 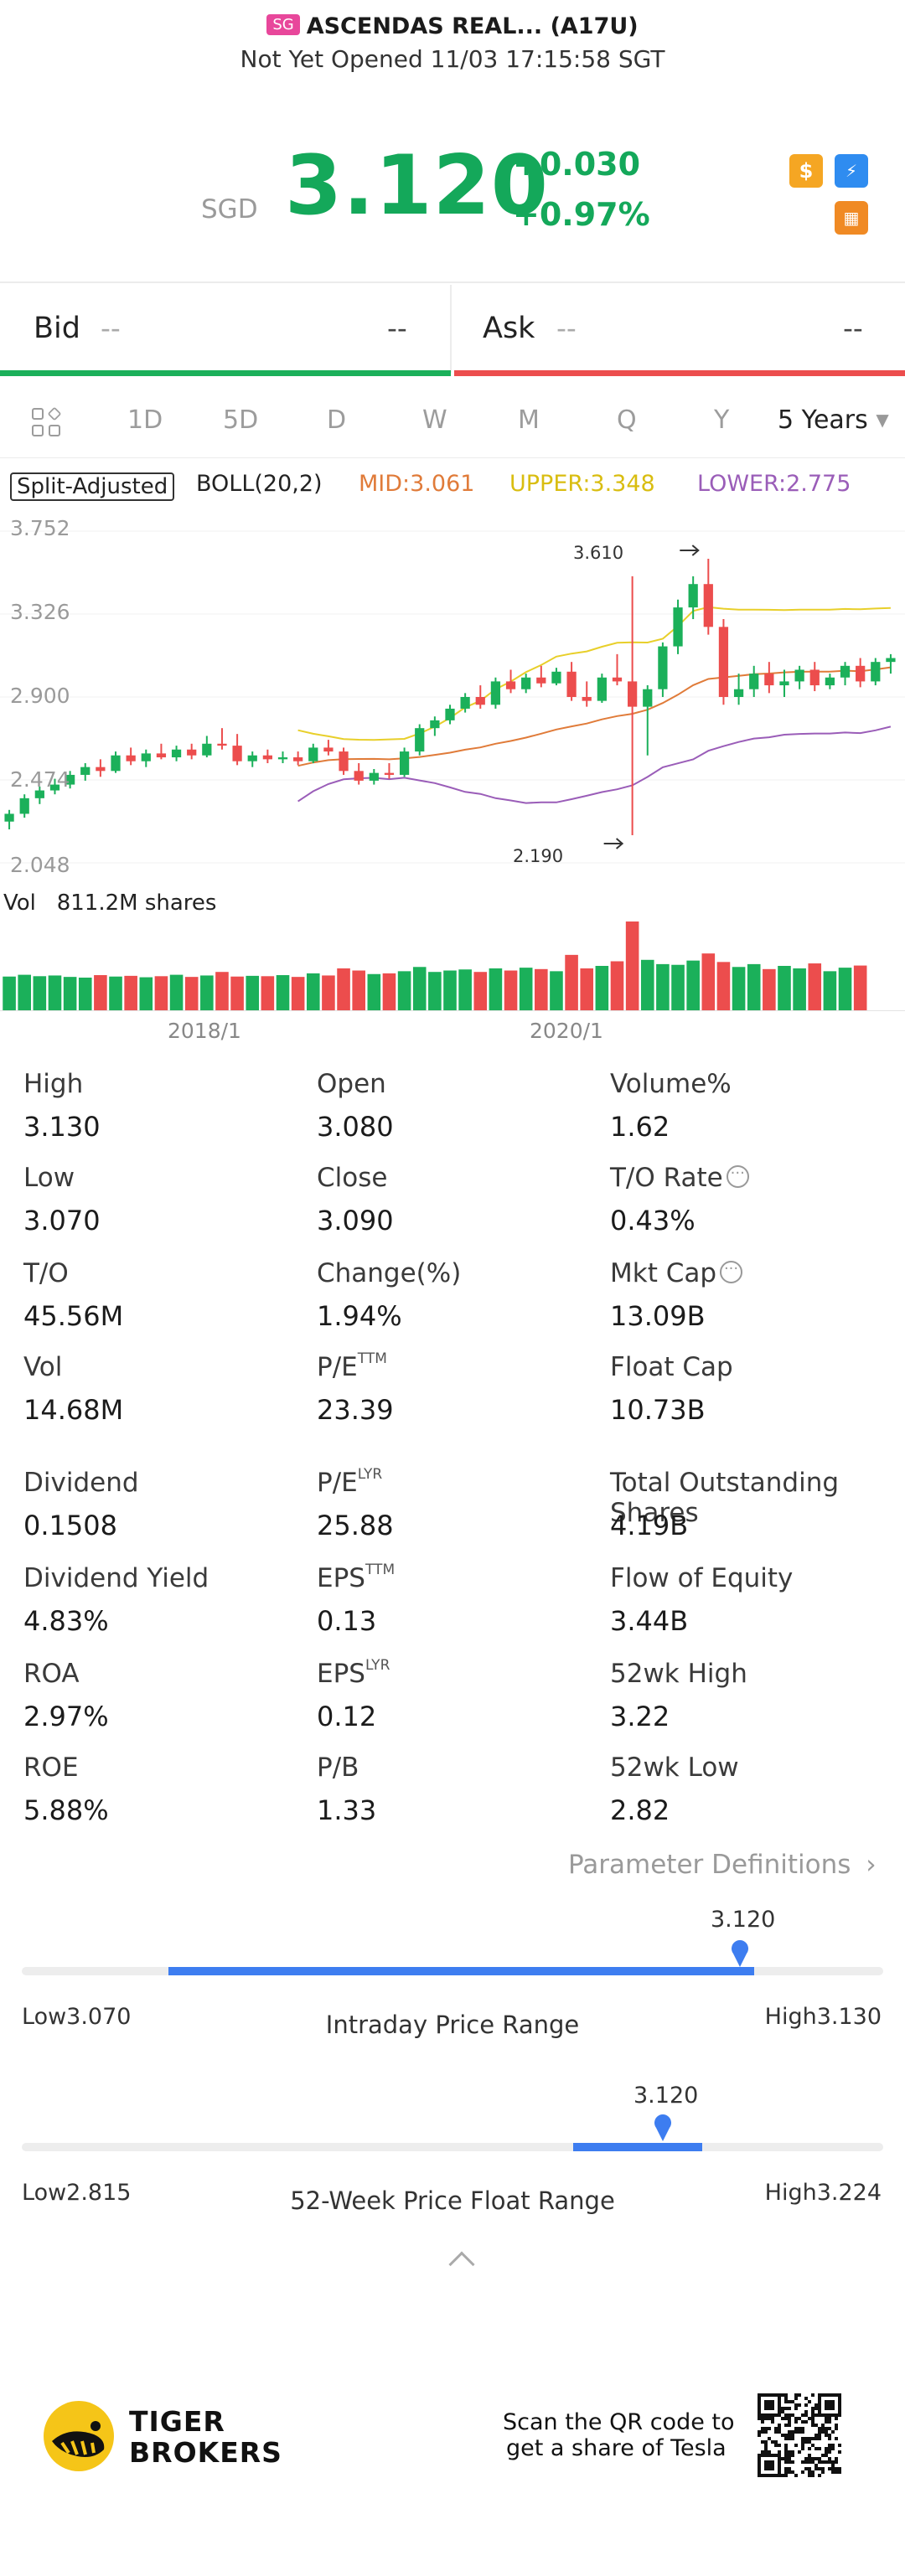 What do you see at coordinates (790, 2017) in the screenshot?
I see `intraday-high-label: High` at bounding box center [790, 2017].